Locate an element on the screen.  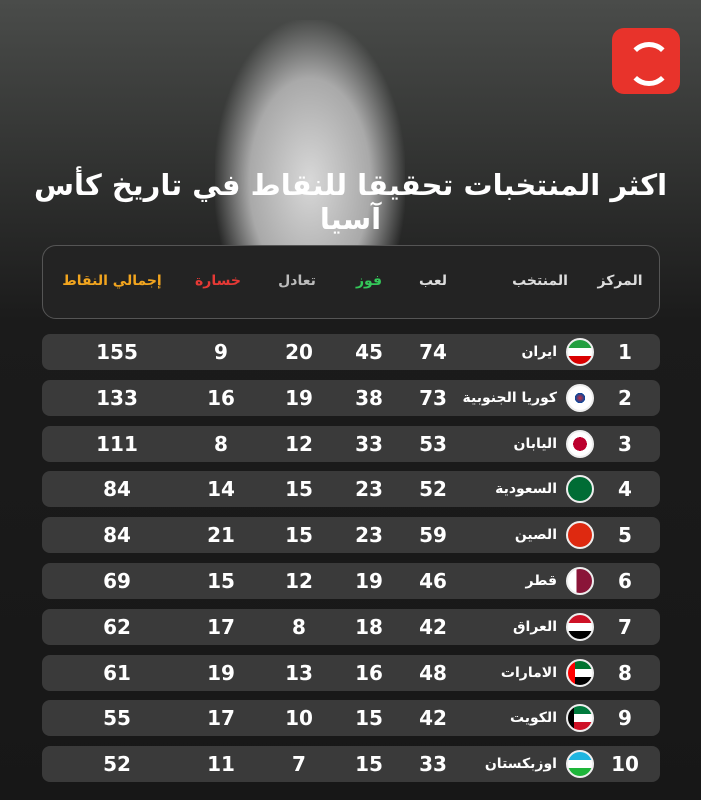
team-name: الصين is located at coordinates (535, 535).